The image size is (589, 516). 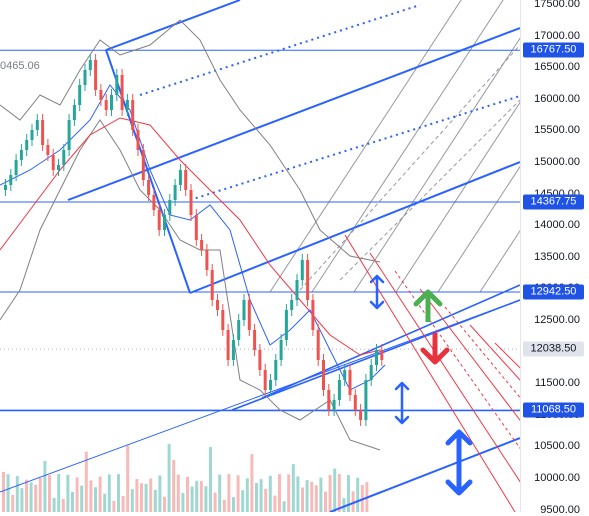 What do you see at coordinates (557, 5) in the screenshot?
I see `price-tick-label: 17500.00` at bounding box center [557, 5].